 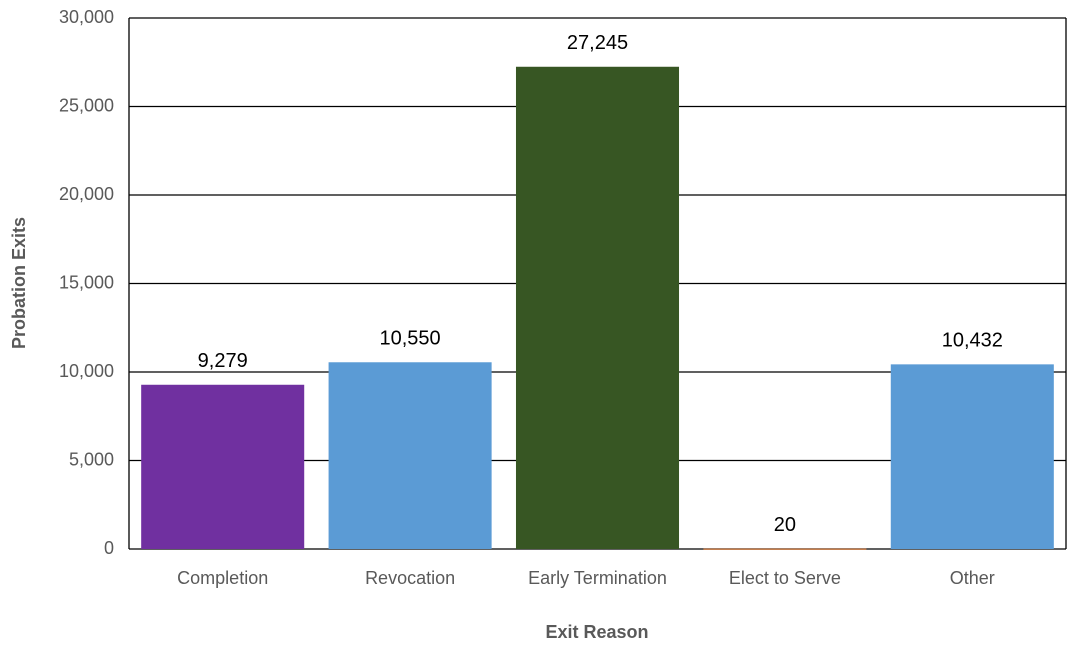 I want to click on value-label: 10,432, so click(x=972, y=341).